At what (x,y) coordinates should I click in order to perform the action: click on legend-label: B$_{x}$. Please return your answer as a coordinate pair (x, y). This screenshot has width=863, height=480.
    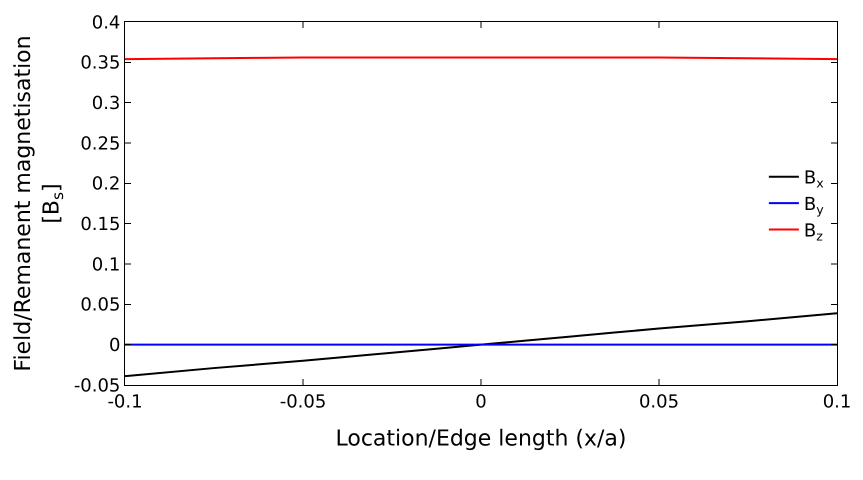
    Looking at the image, I should click on (814, 179).